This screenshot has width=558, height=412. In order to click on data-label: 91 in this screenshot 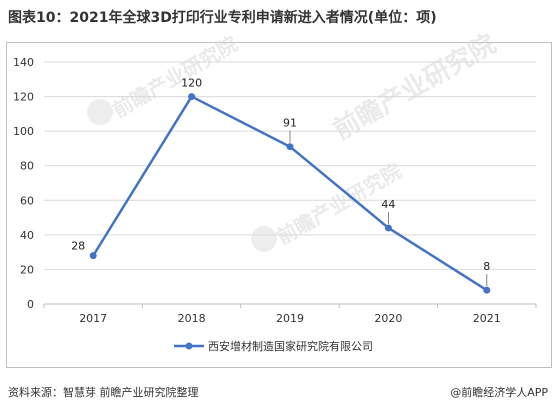, I will do `click(290, 123)`.